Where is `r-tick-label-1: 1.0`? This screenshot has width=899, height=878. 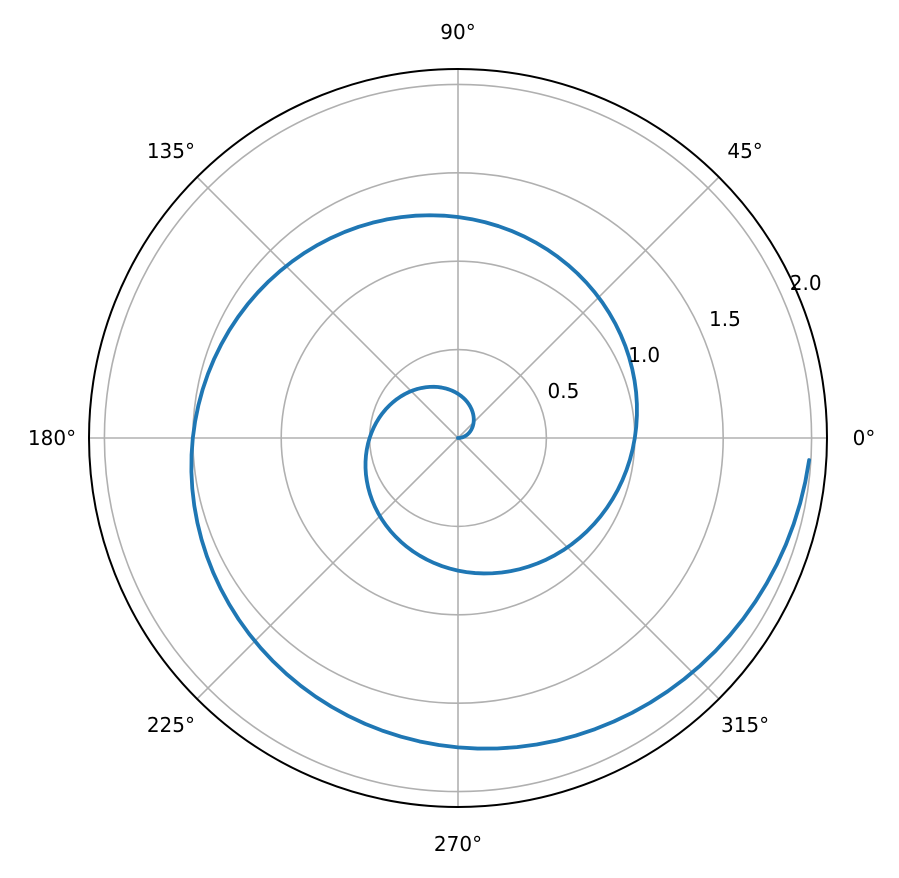
r-tick-label-1: 1.0 is located at coordinates (644, 355).